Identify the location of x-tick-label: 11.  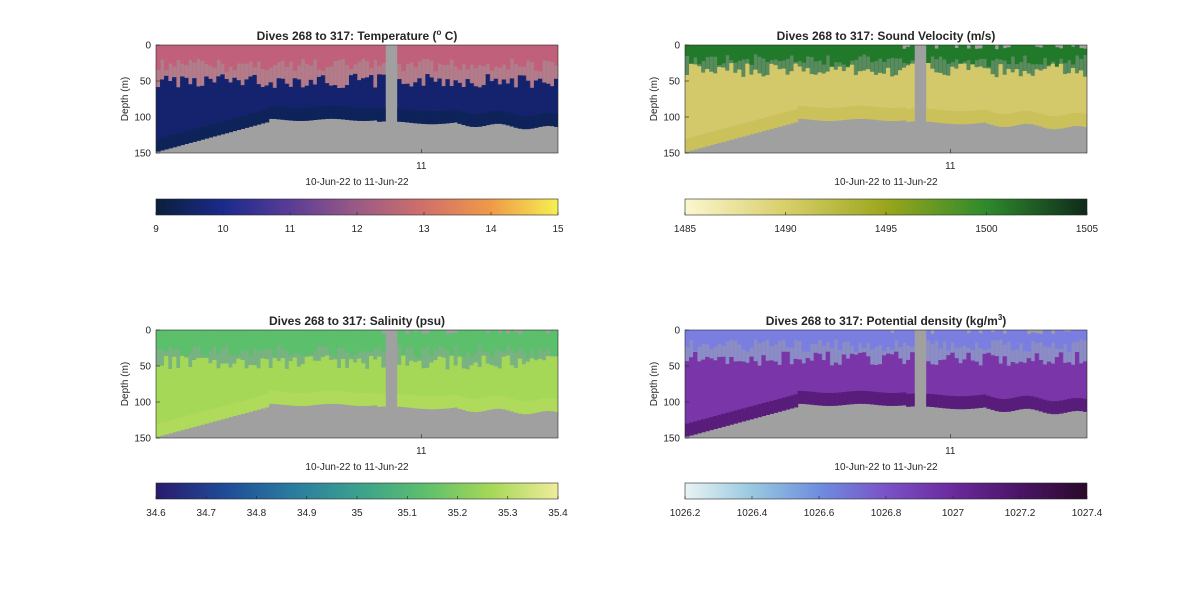
(950, 166).